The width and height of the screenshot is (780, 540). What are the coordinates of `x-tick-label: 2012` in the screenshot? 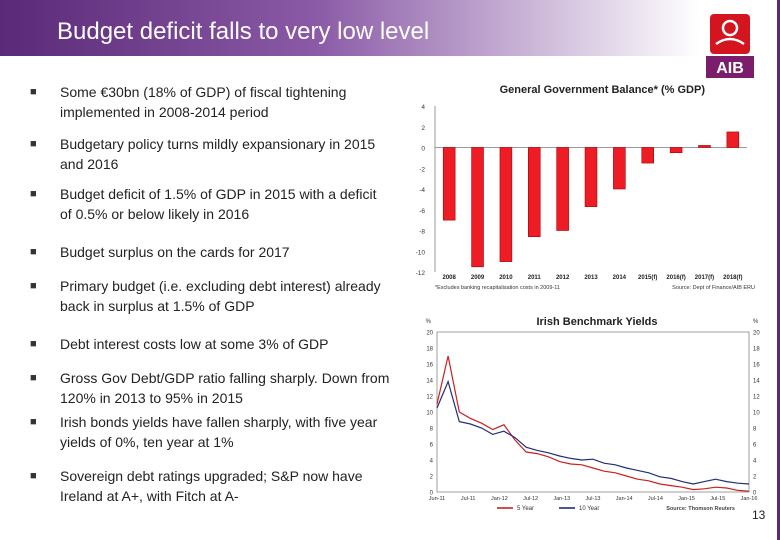 It's located at (563, 278).